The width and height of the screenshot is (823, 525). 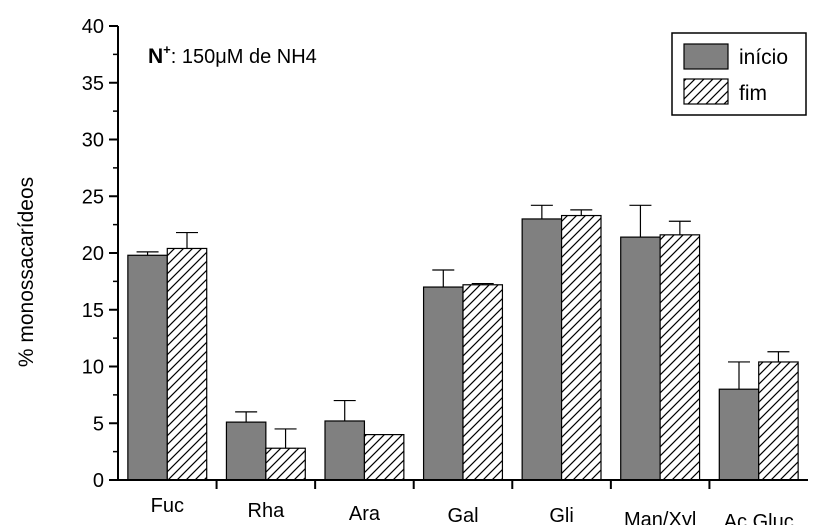 I want to click on legend-swatch-fim, so click(x=706, y=91).